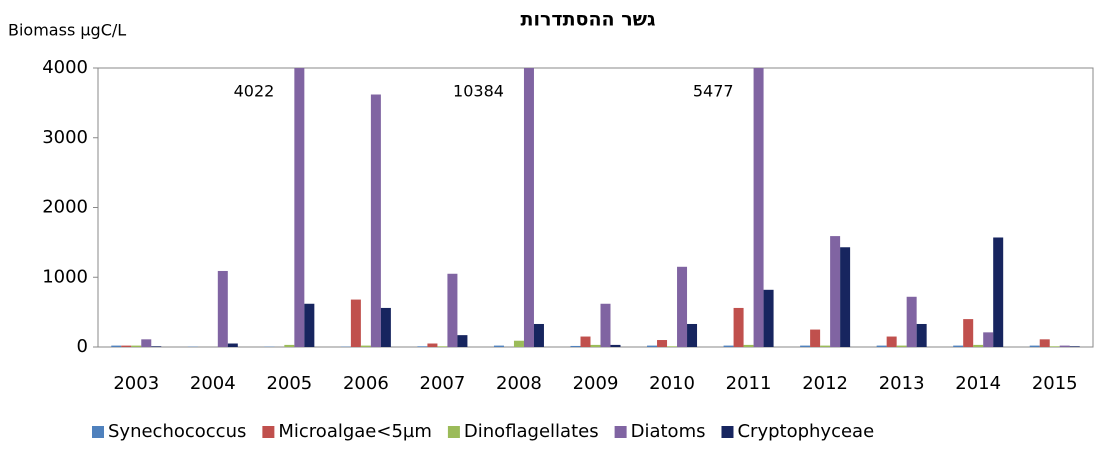 The image size is (1118, 452). What do you see at coordinates (531, 431) in the screenshot?
I see `legend-label: Dinoflagellates` at bounding box center [531, 431].